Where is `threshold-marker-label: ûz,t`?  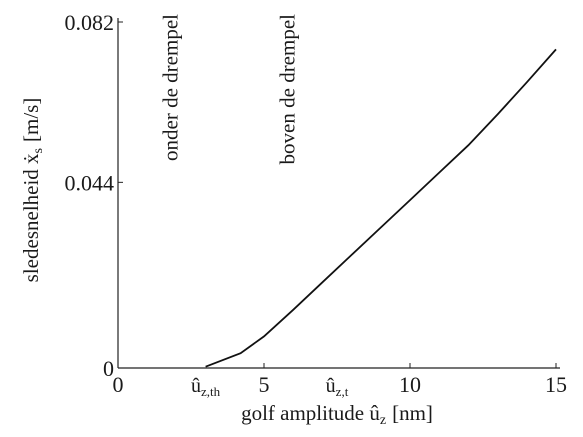
threshold-marker-label: ûz,t is located at coordinates (337, 387).